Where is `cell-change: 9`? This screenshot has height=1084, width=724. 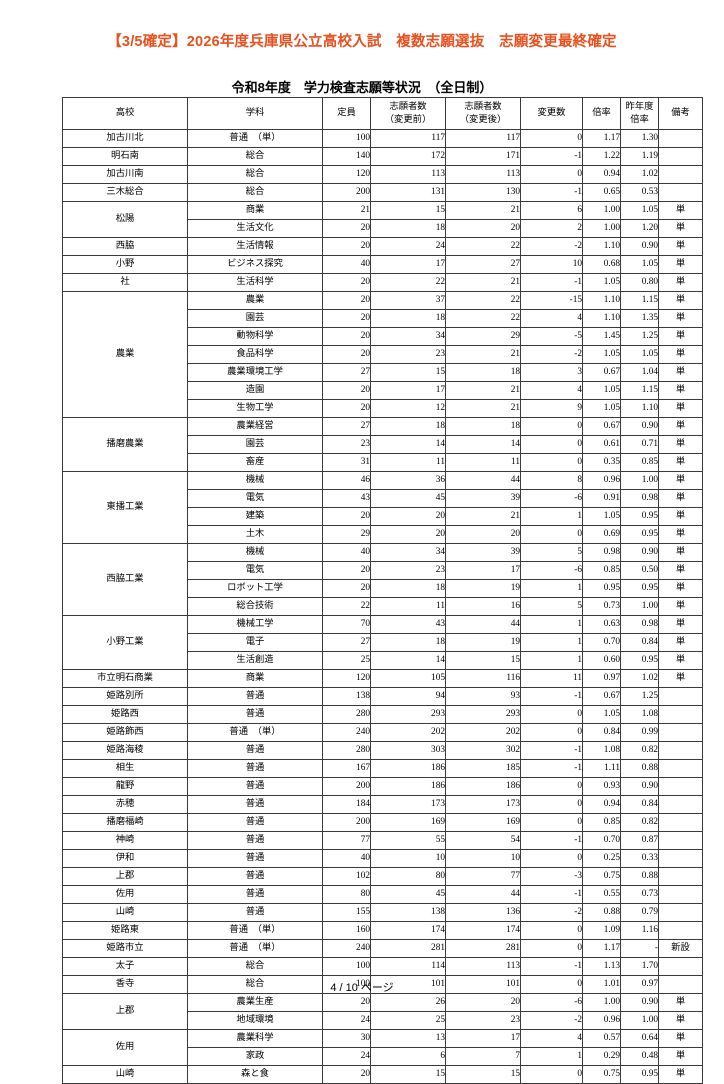 cell-change: 9 is located at coordinates (551, 408).